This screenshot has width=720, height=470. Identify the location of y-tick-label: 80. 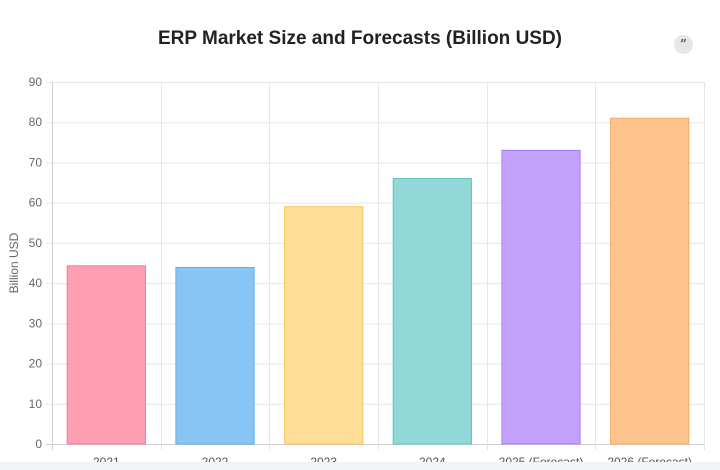
(36, 122).